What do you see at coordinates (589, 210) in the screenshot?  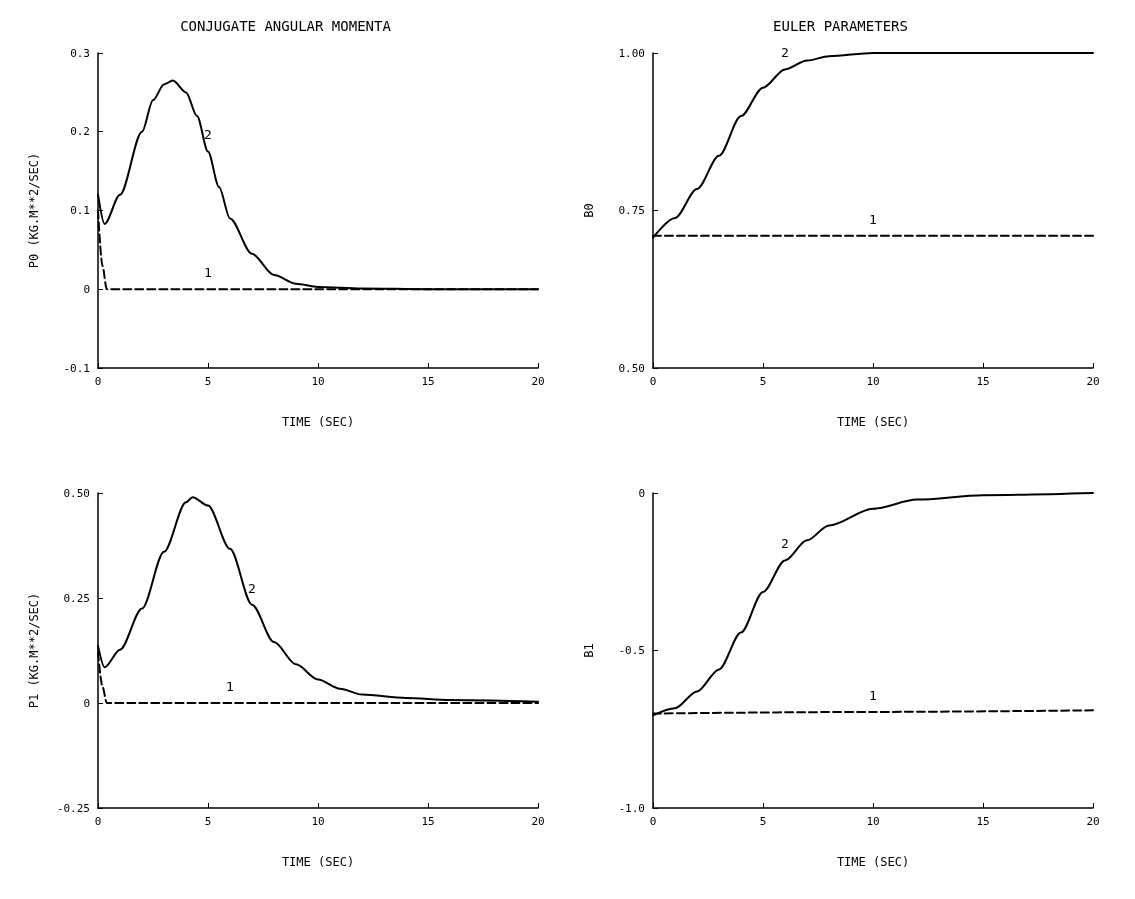 I see `y-axis-title: B0` at bounding box center [589, 210].